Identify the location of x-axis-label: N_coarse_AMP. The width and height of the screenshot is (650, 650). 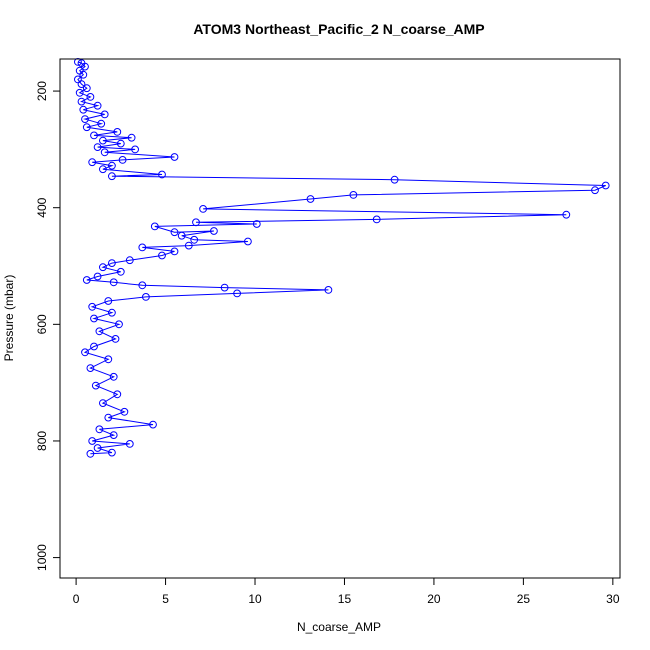
(339, 627).